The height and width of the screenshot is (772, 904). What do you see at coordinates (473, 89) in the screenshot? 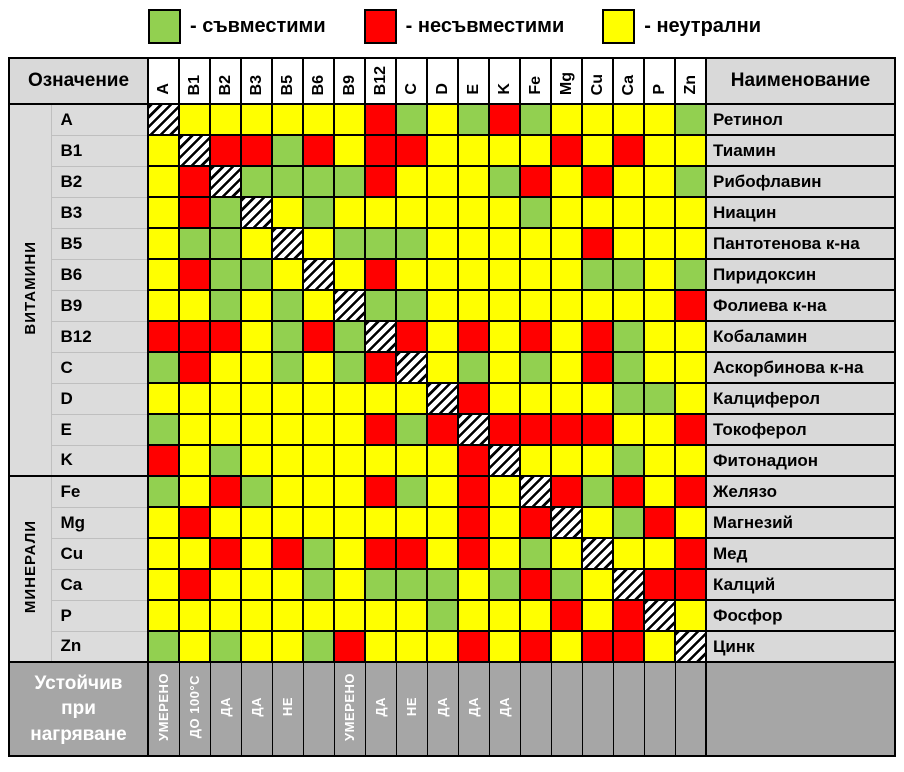
I see `column-header-text: E` at bounding box center [473, 89].